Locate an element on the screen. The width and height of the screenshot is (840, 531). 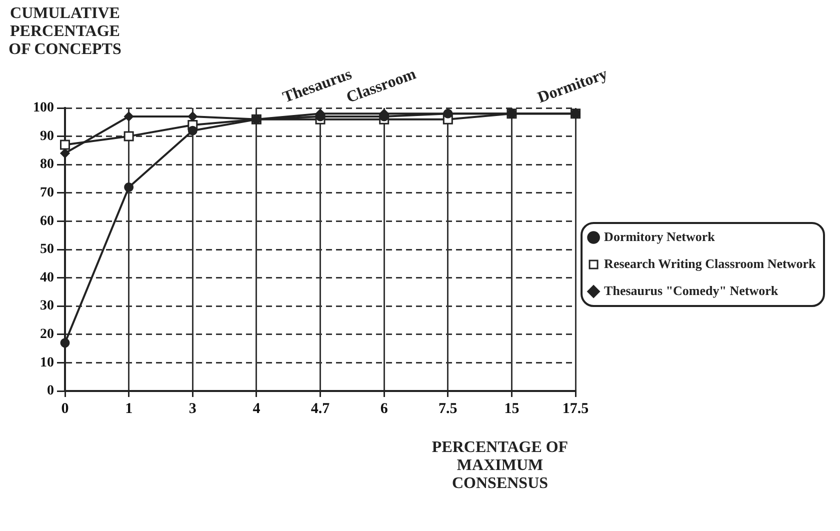
y-tick-label: 20 is located at coordinates (47, 334).